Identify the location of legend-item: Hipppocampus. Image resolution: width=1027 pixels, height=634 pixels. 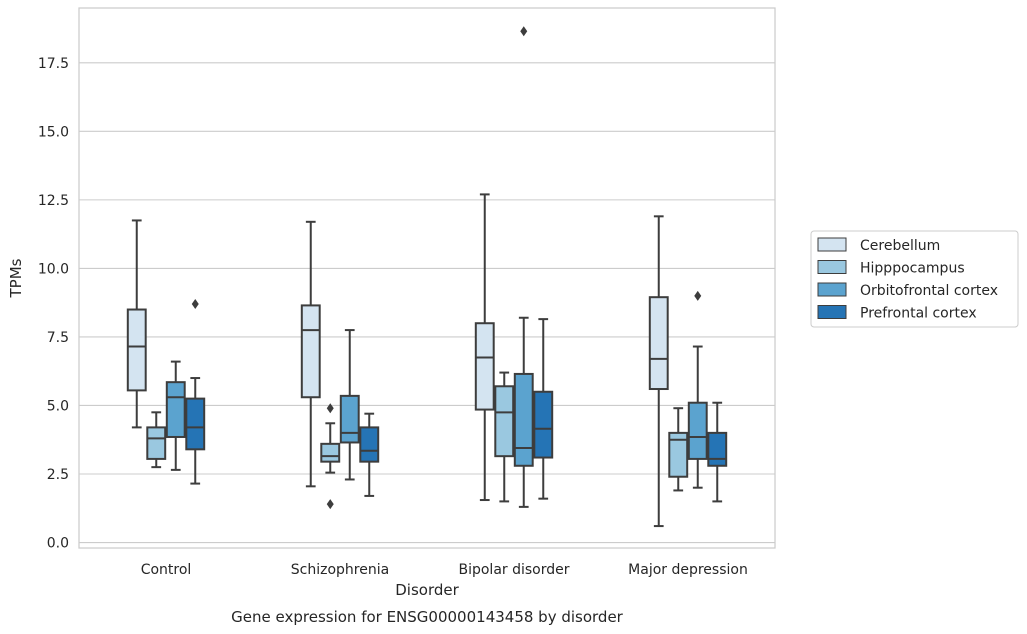
(891, 268).